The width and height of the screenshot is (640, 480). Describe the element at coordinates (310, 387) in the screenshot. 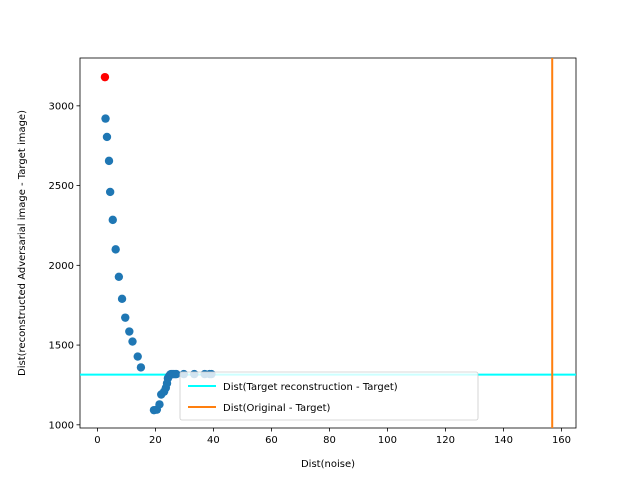

I see `legend-label-target-reconstruction: Dist(Target reconstruction - Target)` at that location.